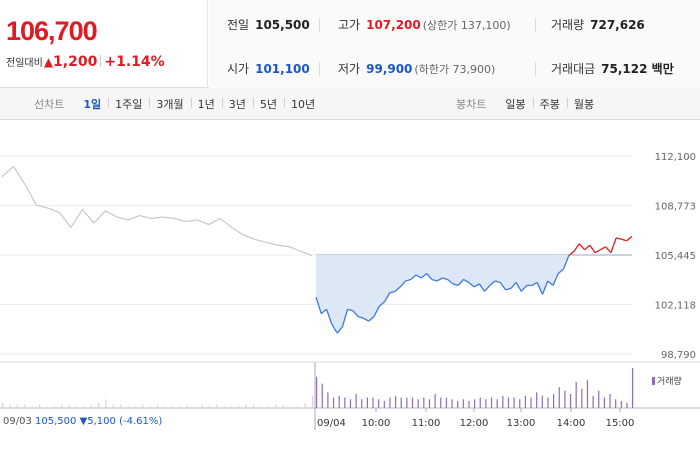 This screenshot has width=700, height=450. What do you see at coordinates (82, 421) in the screenshot?
I see `prev-day-note: 09/03 105,500 ▼5,100 (-4.61%)` at bounding box center [82, 421].